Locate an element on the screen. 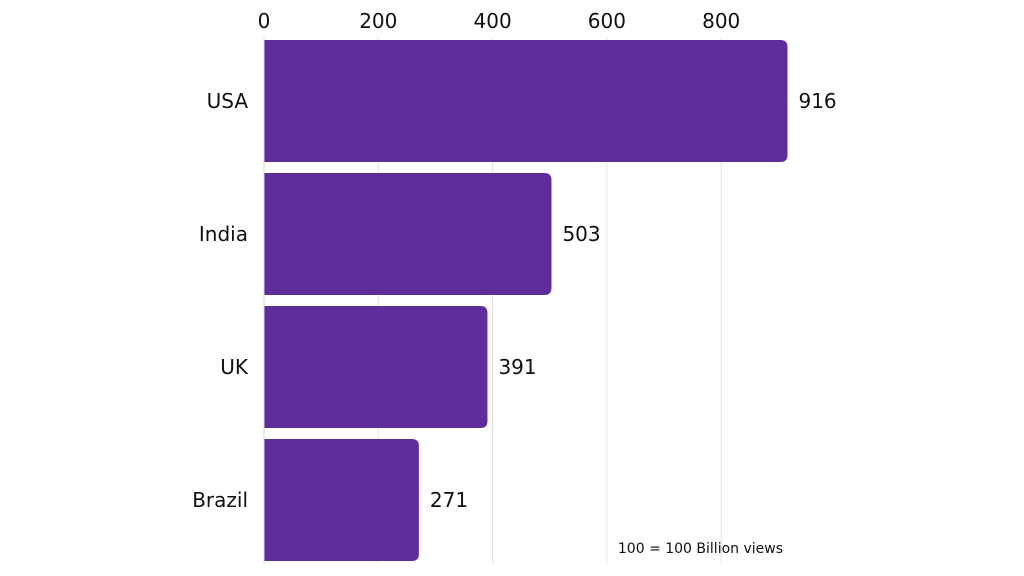  category-labels: USA India UK Brazil is located at coordinates (220, 300).